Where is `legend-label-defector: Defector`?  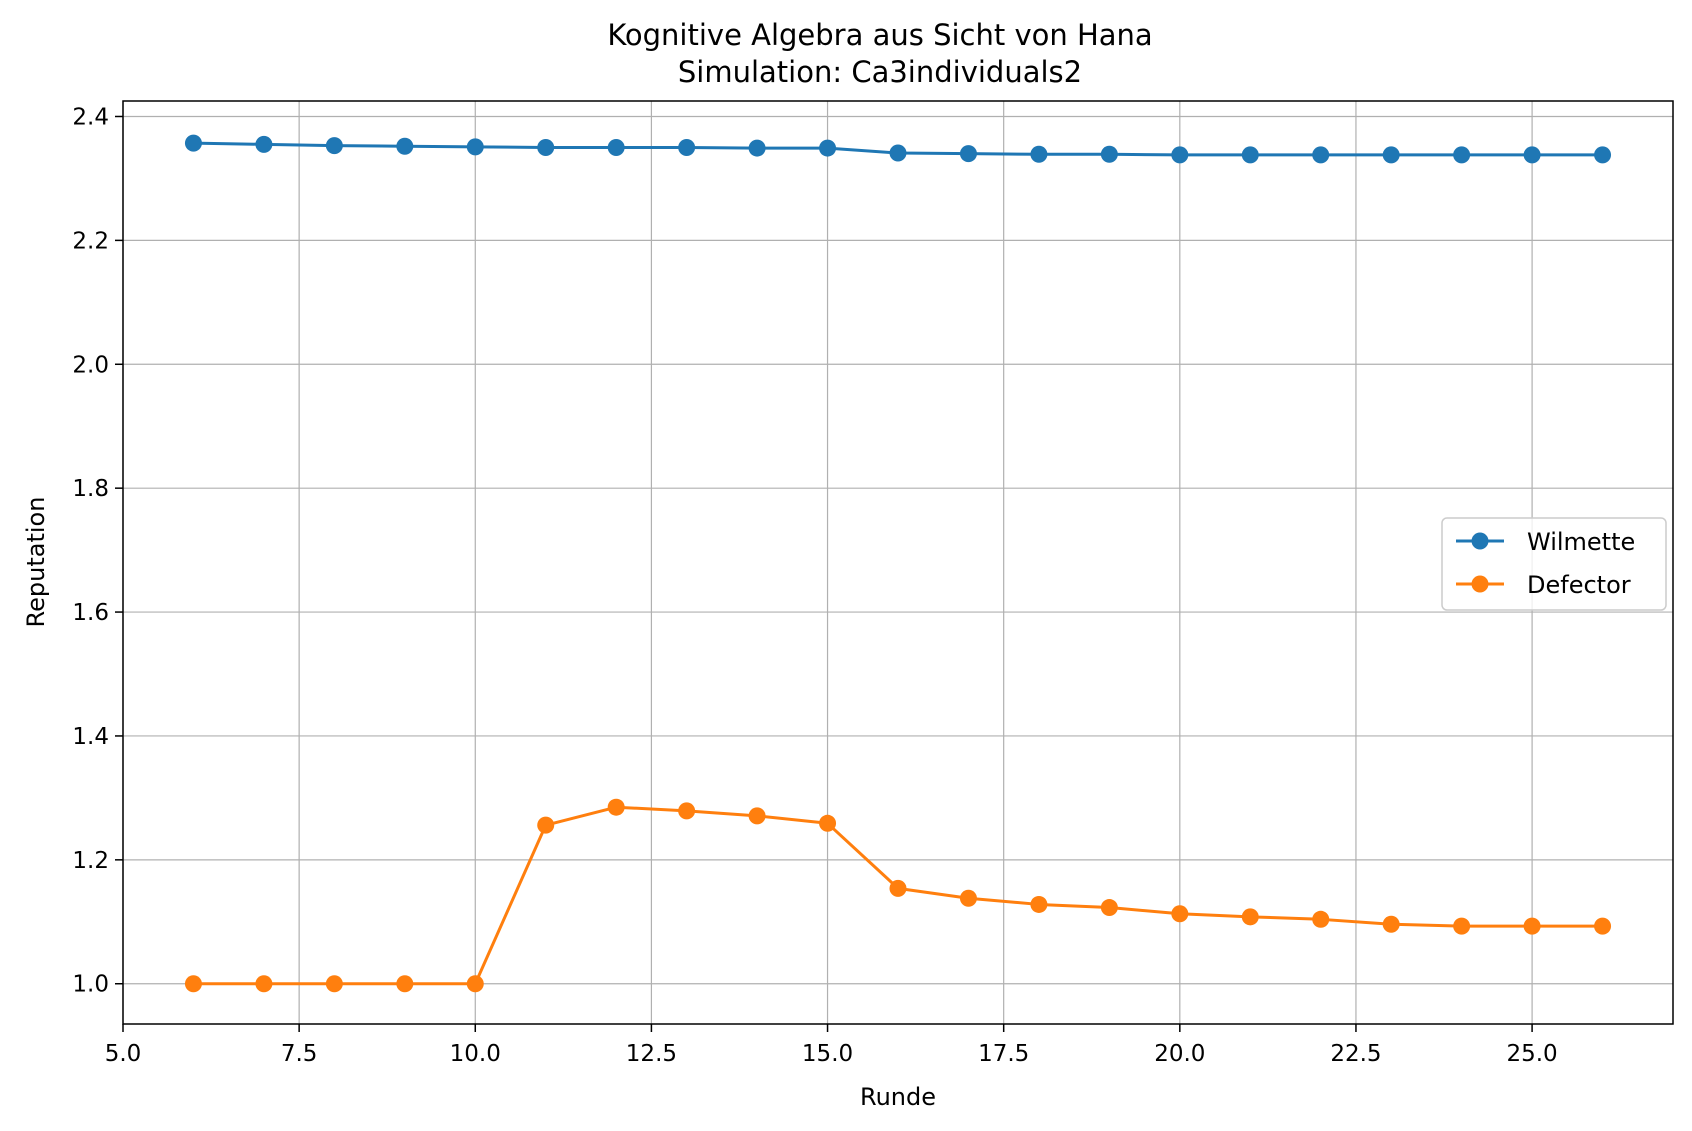 legend-label-defector: Defector is located at coordinates (1579, 585).